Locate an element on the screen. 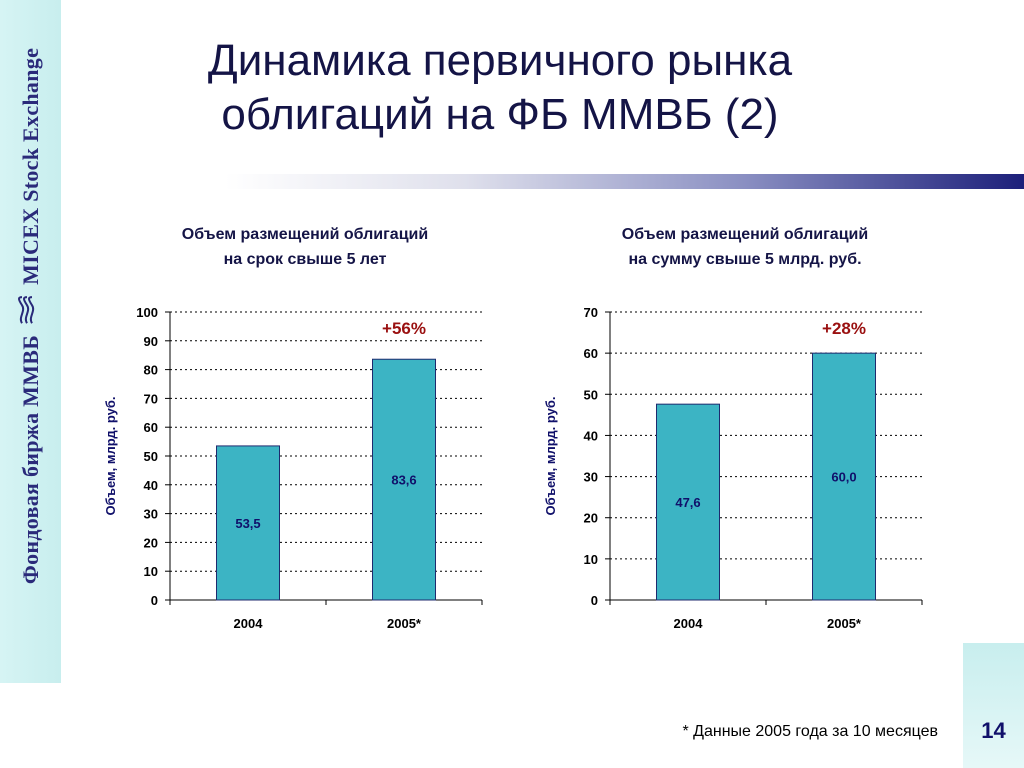  y-tick-label: 100 is located at coordinates (147, 312).